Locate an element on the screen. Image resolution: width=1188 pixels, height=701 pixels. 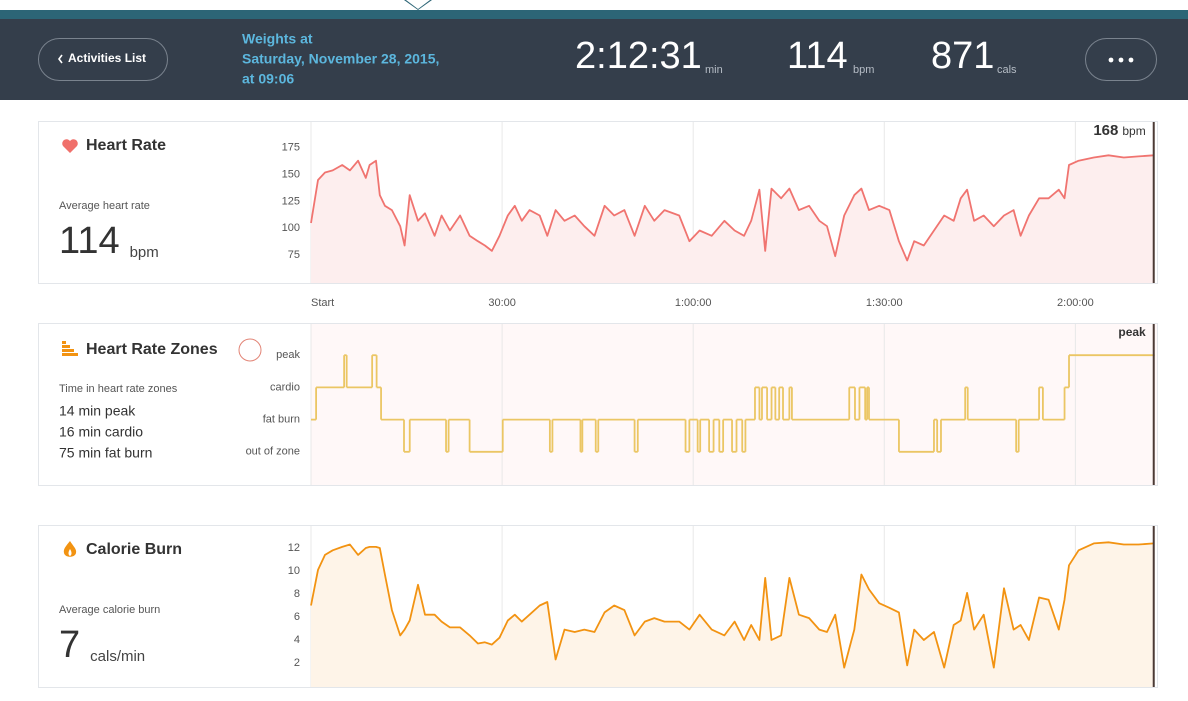
summary-value: 114 is located at coordinates (89, 241).